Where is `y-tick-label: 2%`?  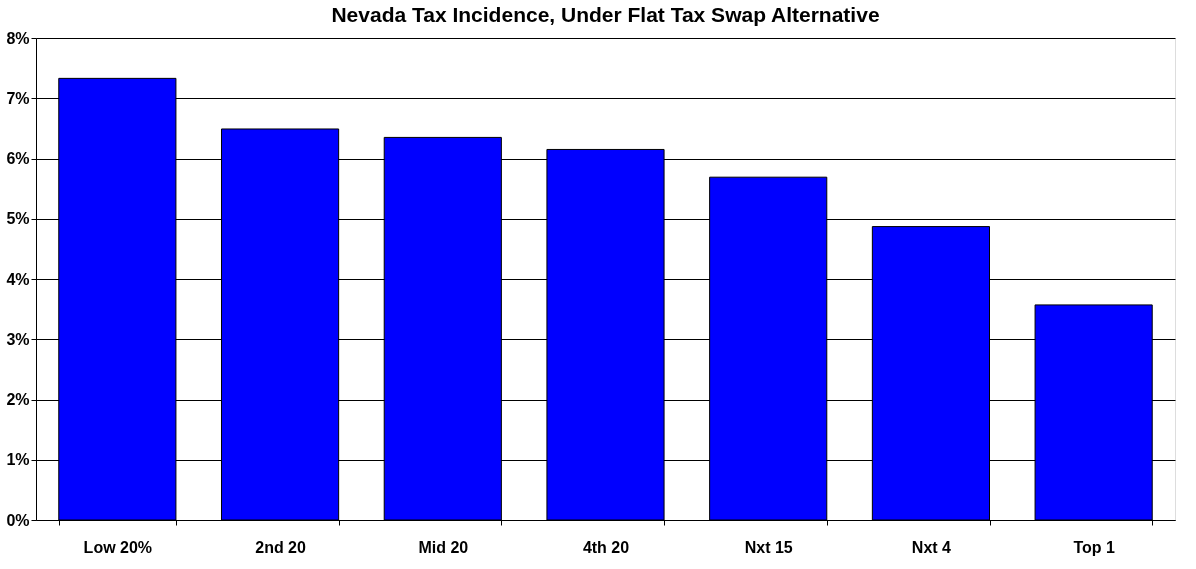
y-tick-label: 2% is located at coordinates (18, 399).